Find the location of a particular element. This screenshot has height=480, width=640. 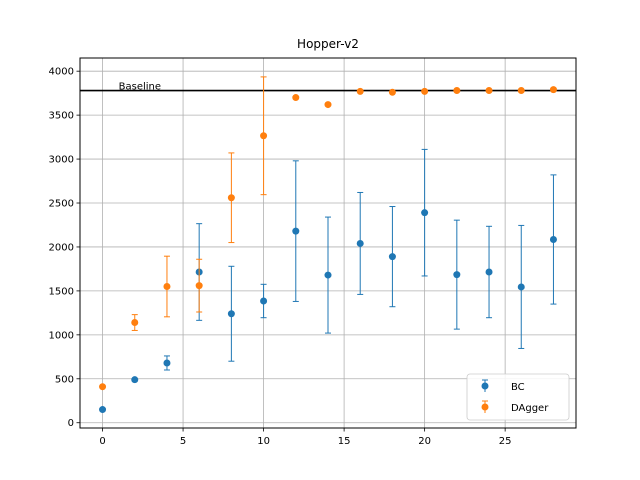

x-tick-label: 0 is located at coordinates (102, 441).